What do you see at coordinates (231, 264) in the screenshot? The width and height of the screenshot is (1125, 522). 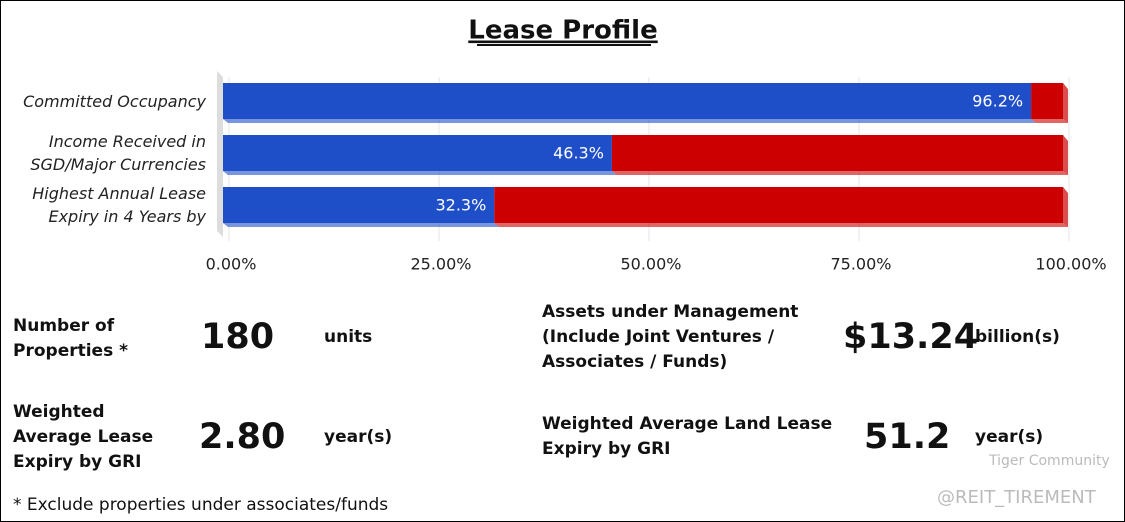 I see `x-tick-label: 0.00%` at bounding box center [231, 264].